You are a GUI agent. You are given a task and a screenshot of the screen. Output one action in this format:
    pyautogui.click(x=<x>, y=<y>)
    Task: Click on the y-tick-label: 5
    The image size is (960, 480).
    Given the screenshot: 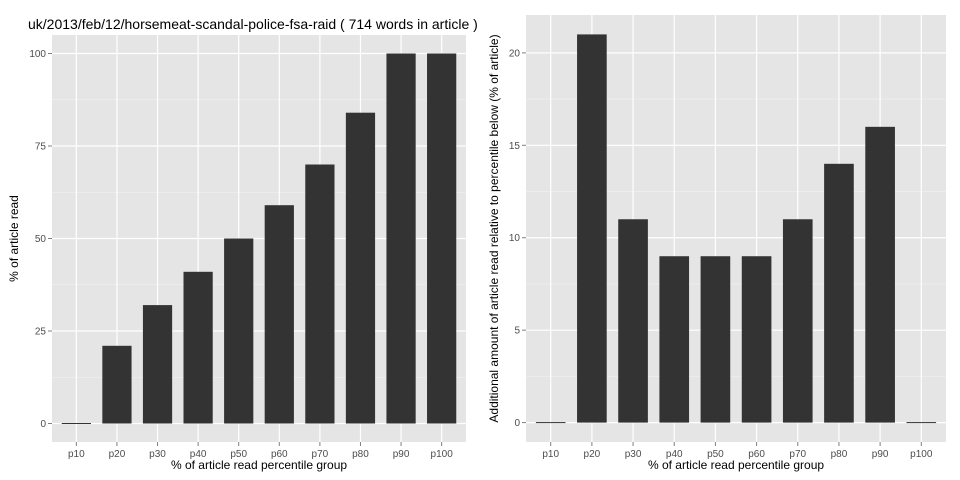 What is the action you would take?
    pyautogui.click(x=517, y=331)
    